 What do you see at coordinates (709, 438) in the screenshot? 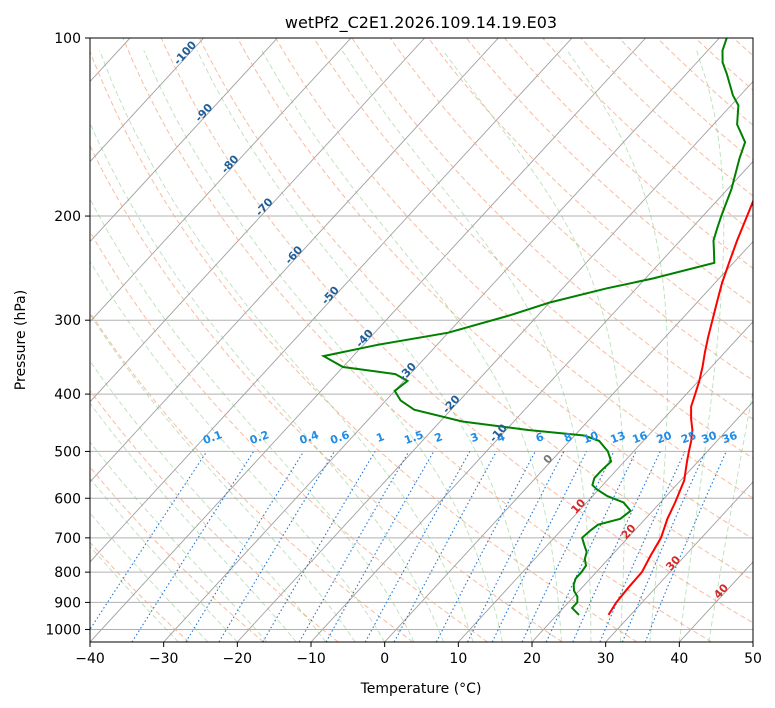
I see `mixing-ratio-label: 30` at bounding box center [709, 438].